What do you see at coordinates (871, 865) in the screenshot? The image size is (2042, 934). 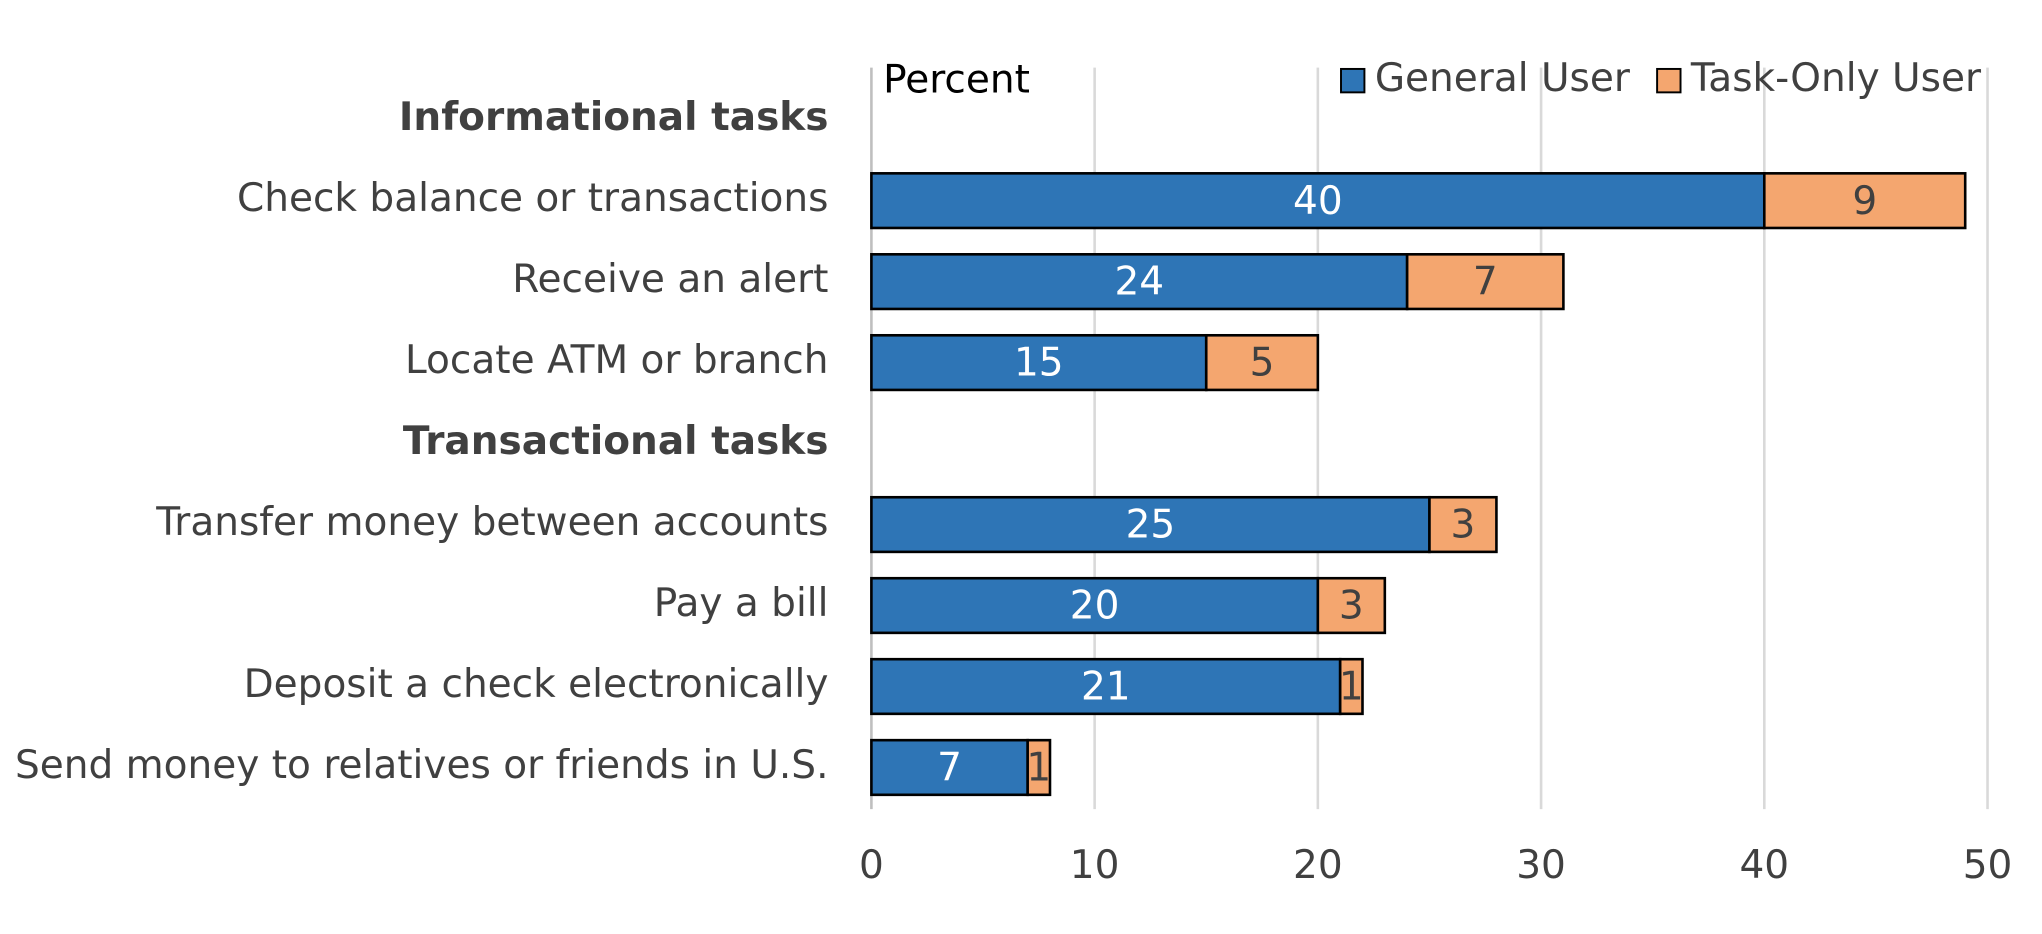 I see `x-tick-label: 0` at bounding box center [871, 865].